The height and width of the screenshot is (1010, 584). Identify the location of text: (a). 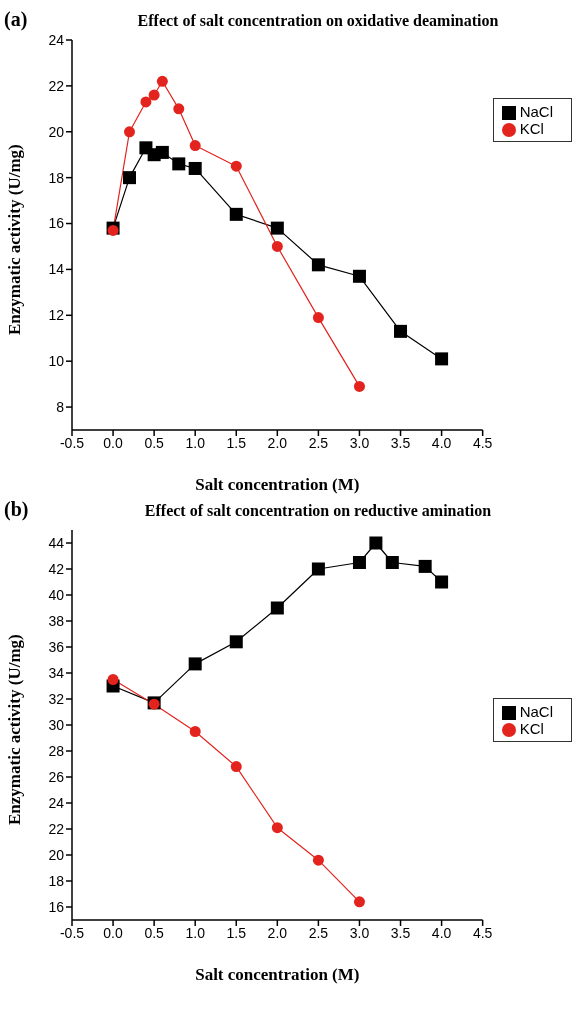
(16, 19).